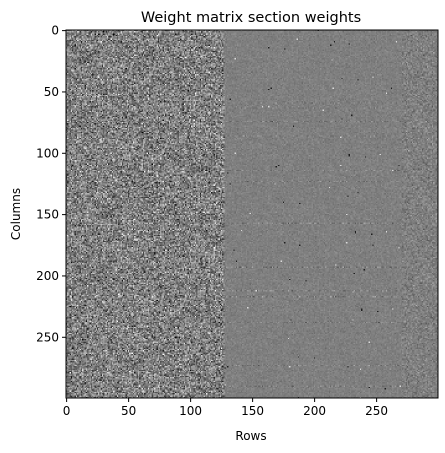  I want to click on x-tick-label: 0, so click(67, 411).